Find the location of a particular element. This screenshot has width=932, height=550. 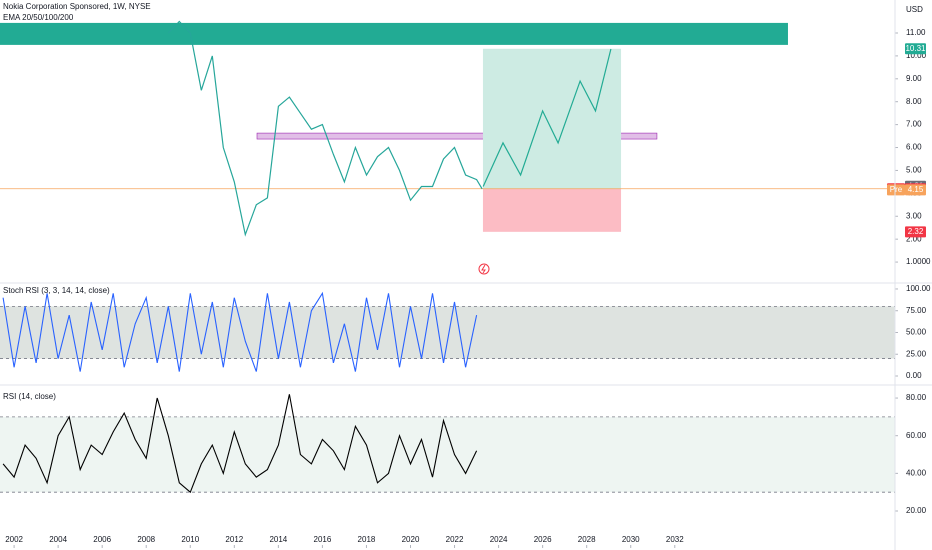

price-line is located at coordinates (325, 128).